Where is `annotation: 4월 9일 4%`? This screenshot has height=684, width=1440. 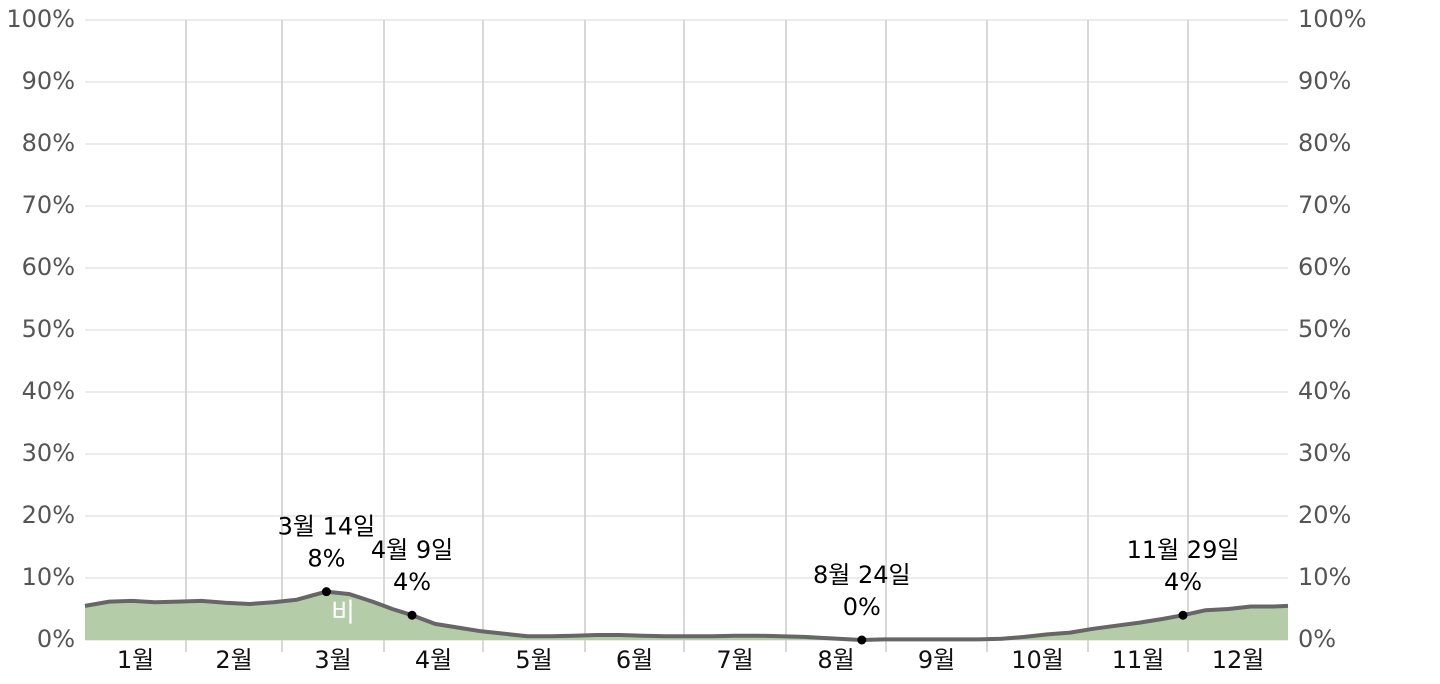
annotation: 4월 9일 4% is located at coordinates (412, 578).